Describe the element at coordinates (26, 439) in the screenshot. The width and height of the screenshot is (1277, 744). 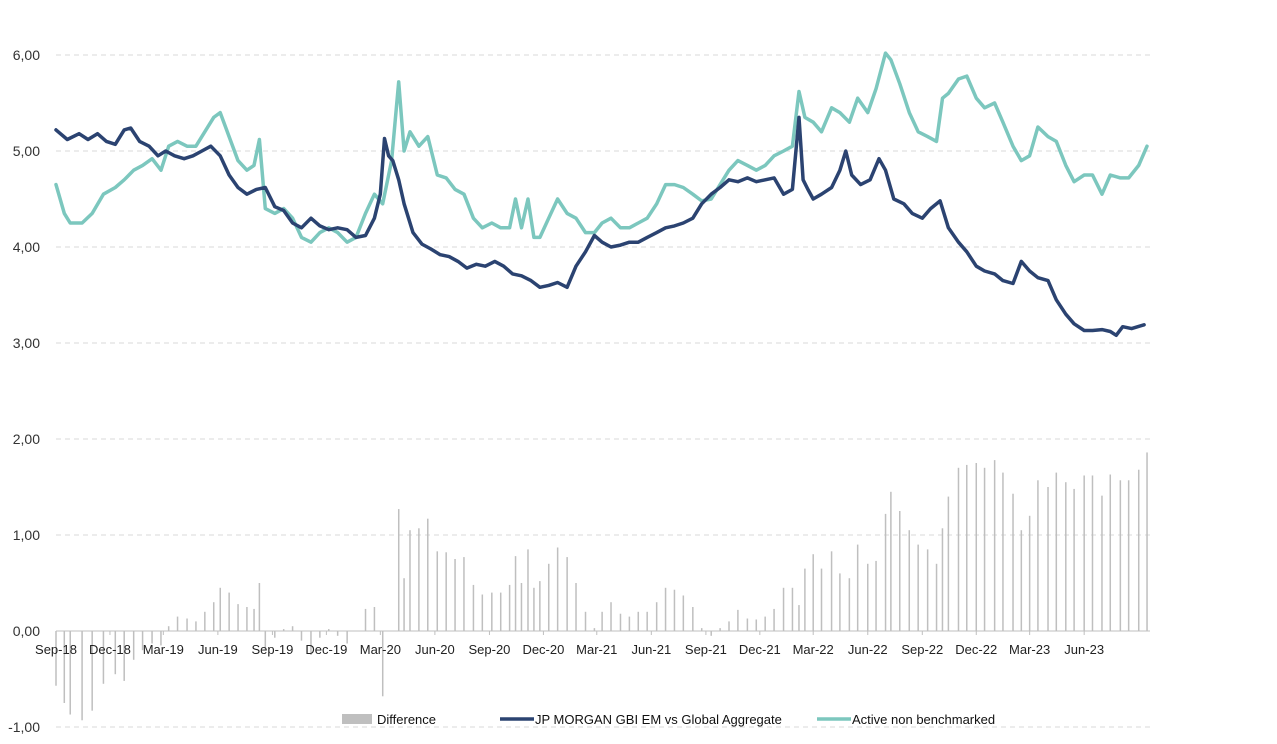
I see `y-tick-label: 2,00` at that location.